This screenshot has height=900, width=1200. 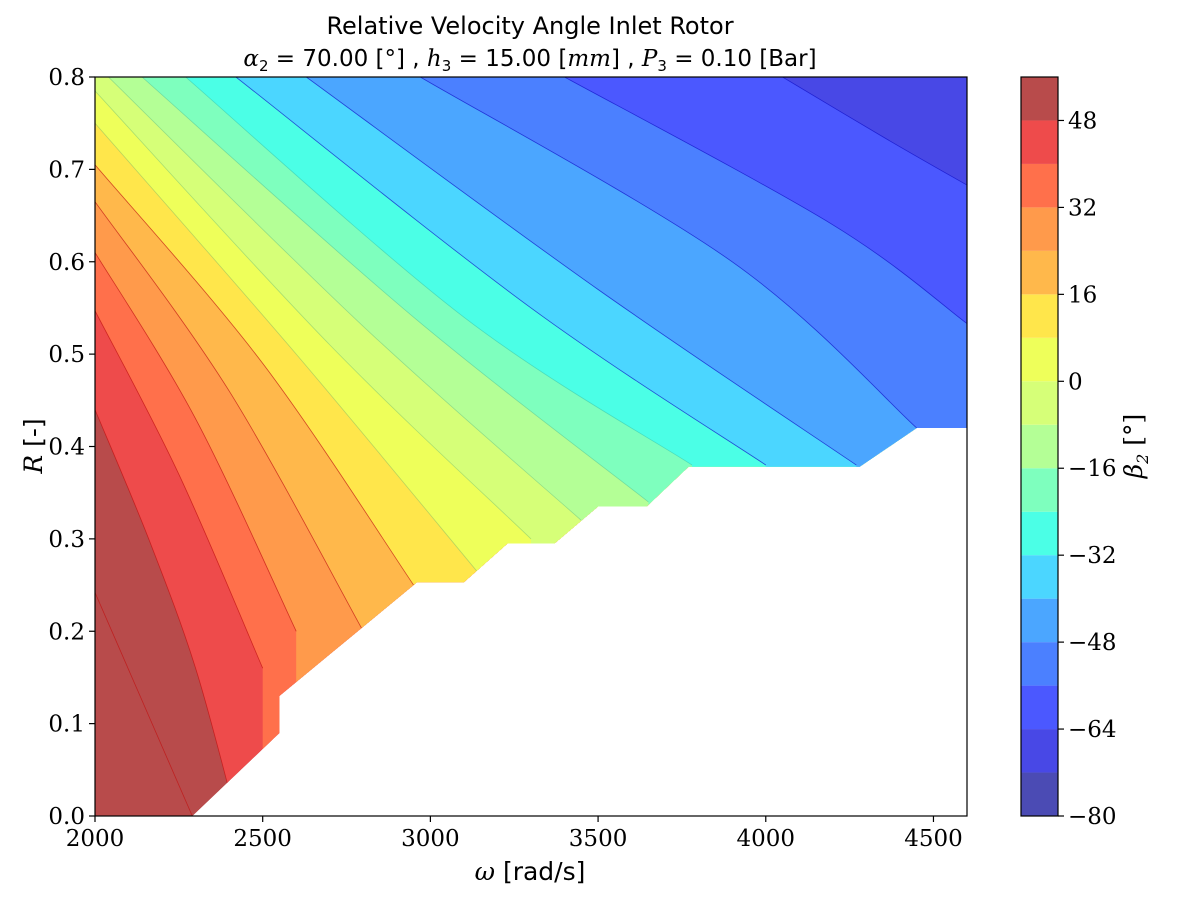 I want to click on colorbar, so click(x=1039, y=446).